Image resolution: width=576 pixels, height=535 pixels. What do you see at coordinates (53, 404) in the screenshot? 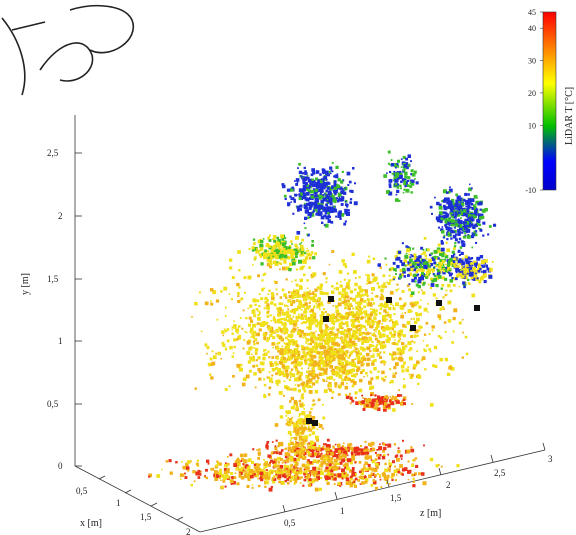
I see `y-tick-label: 0,5` at bounding box center [53, 404].